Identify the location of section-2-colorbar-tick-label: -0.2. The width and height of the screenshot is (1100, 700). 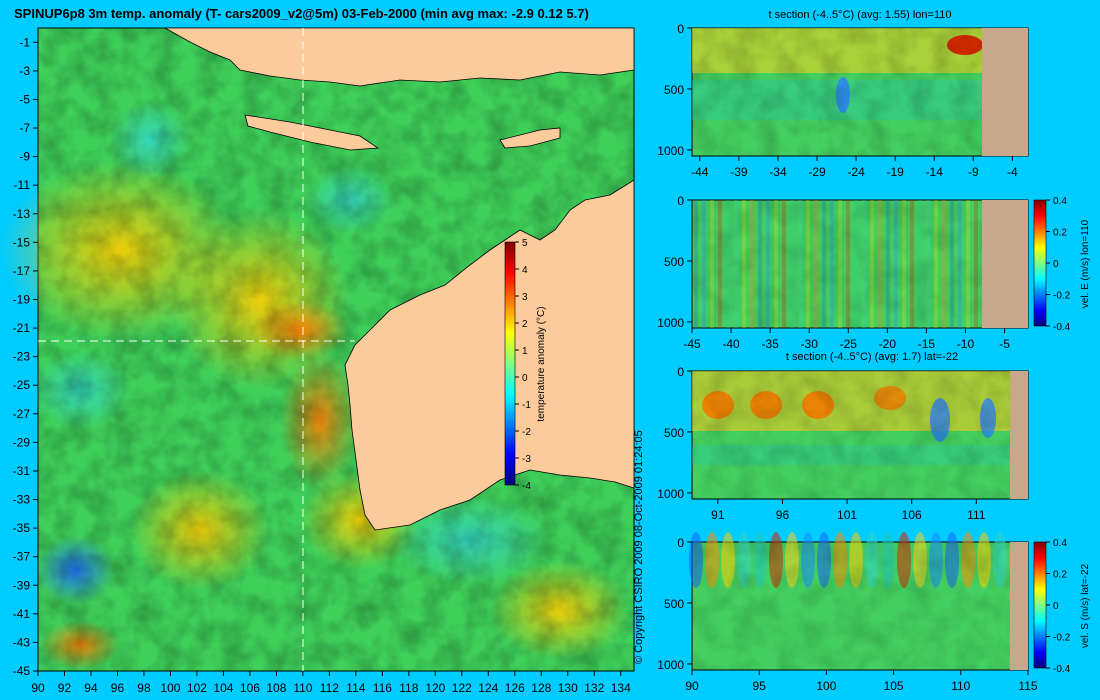
(1062, 296).